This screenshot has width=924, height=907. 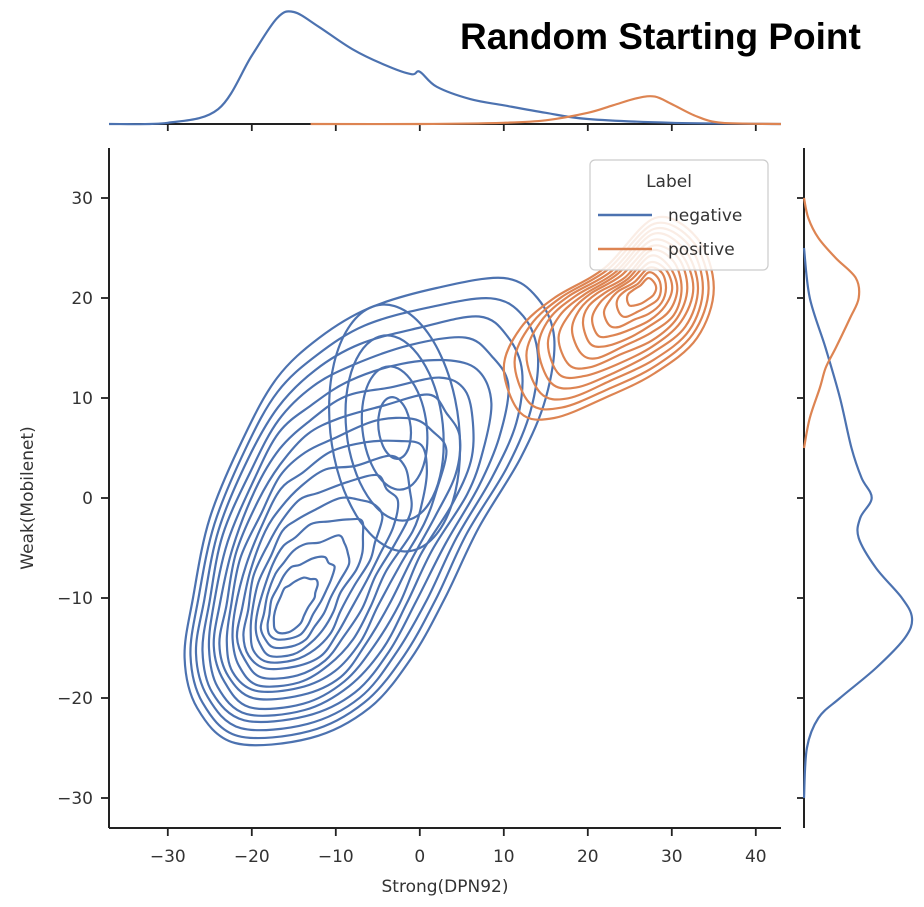 What do you see at coordinates (588, 857) in the screenshot?
I see `x-tick-label-5: 20` at bounding box center [588, 857].